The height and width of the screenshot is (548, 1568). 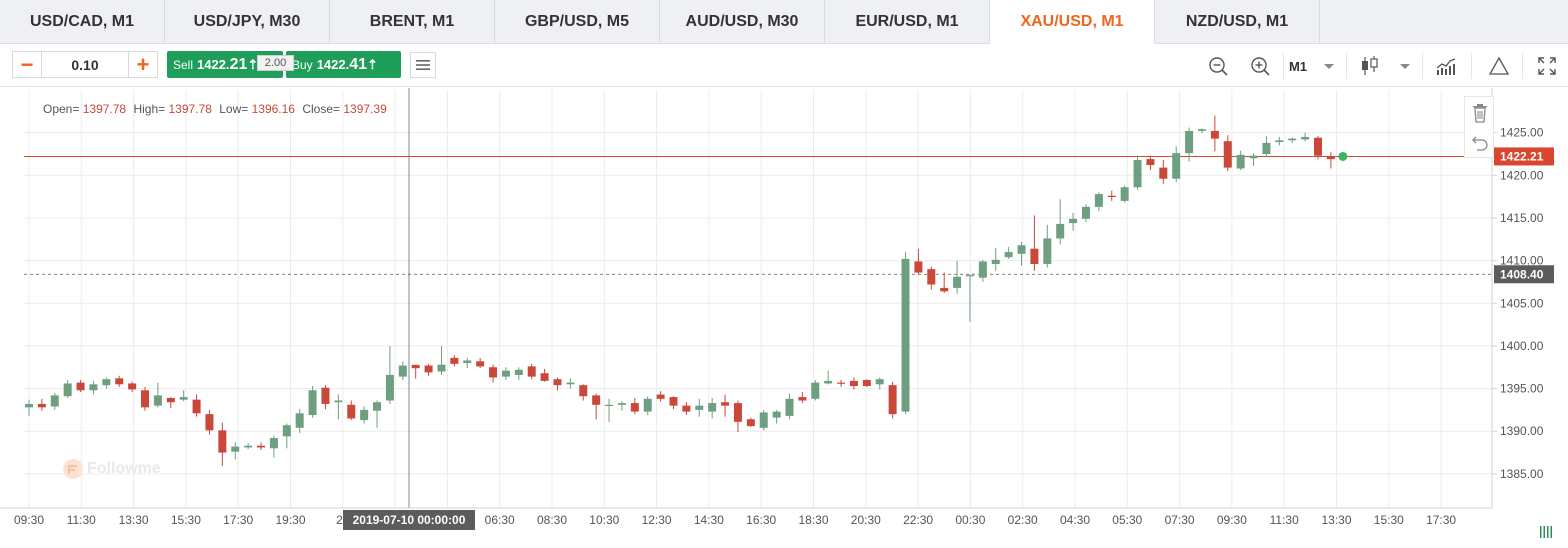 I want to click on order-menu-button, so click(x=423, y=65).